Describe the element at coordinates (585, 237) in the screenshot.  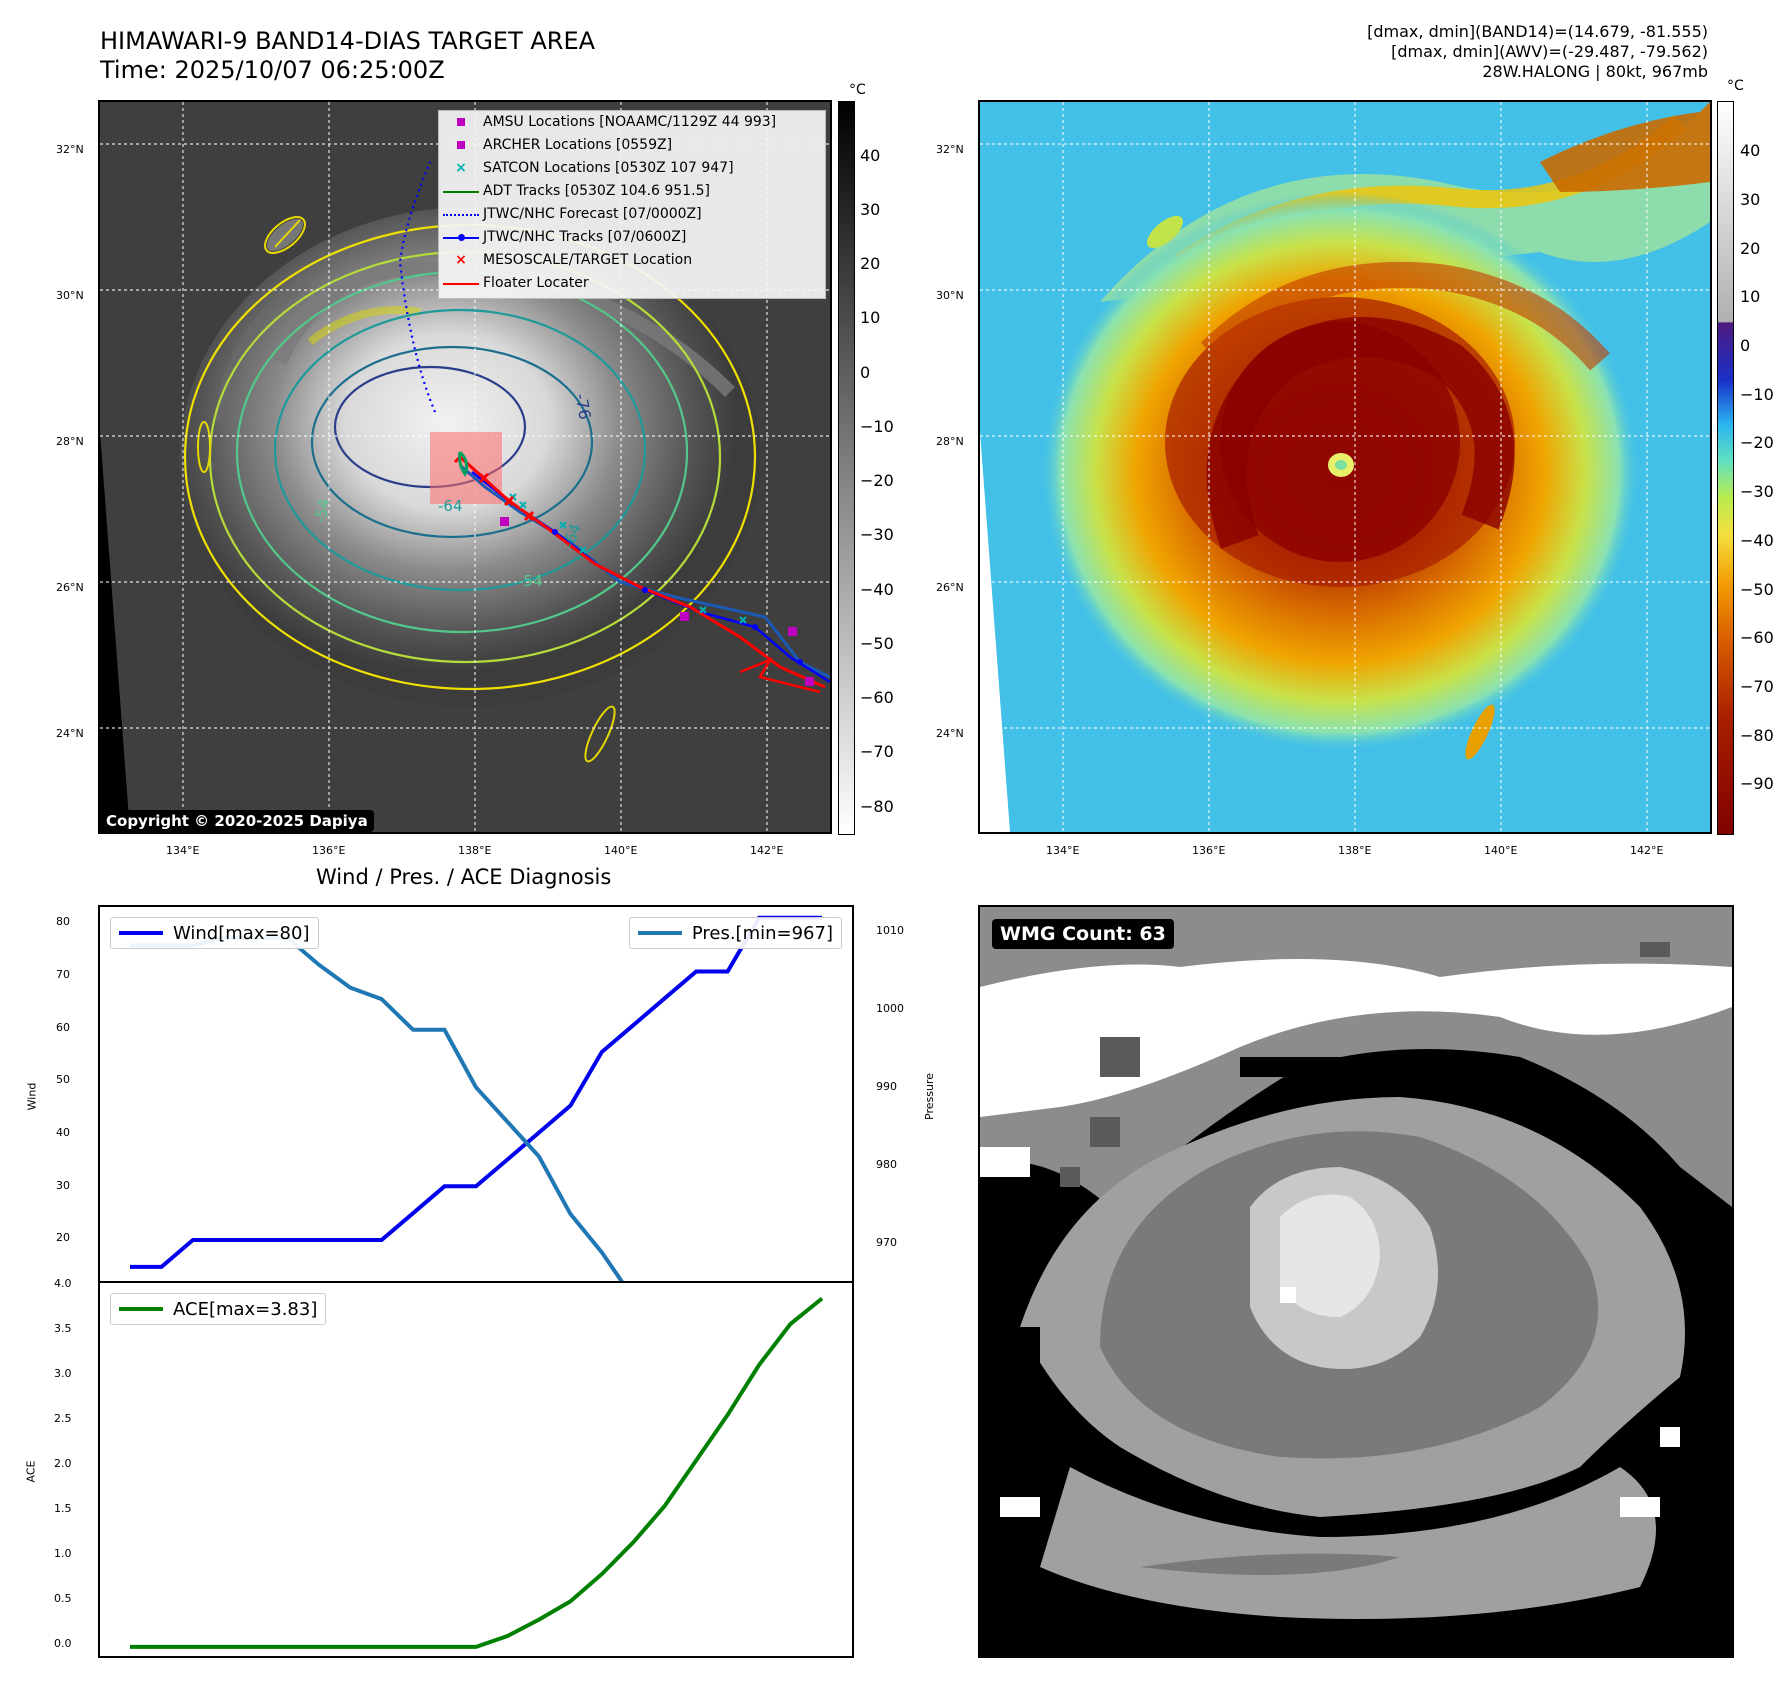
I see `legend-label: JTWC/NHC Tracks [07/0600Z]` at that location.